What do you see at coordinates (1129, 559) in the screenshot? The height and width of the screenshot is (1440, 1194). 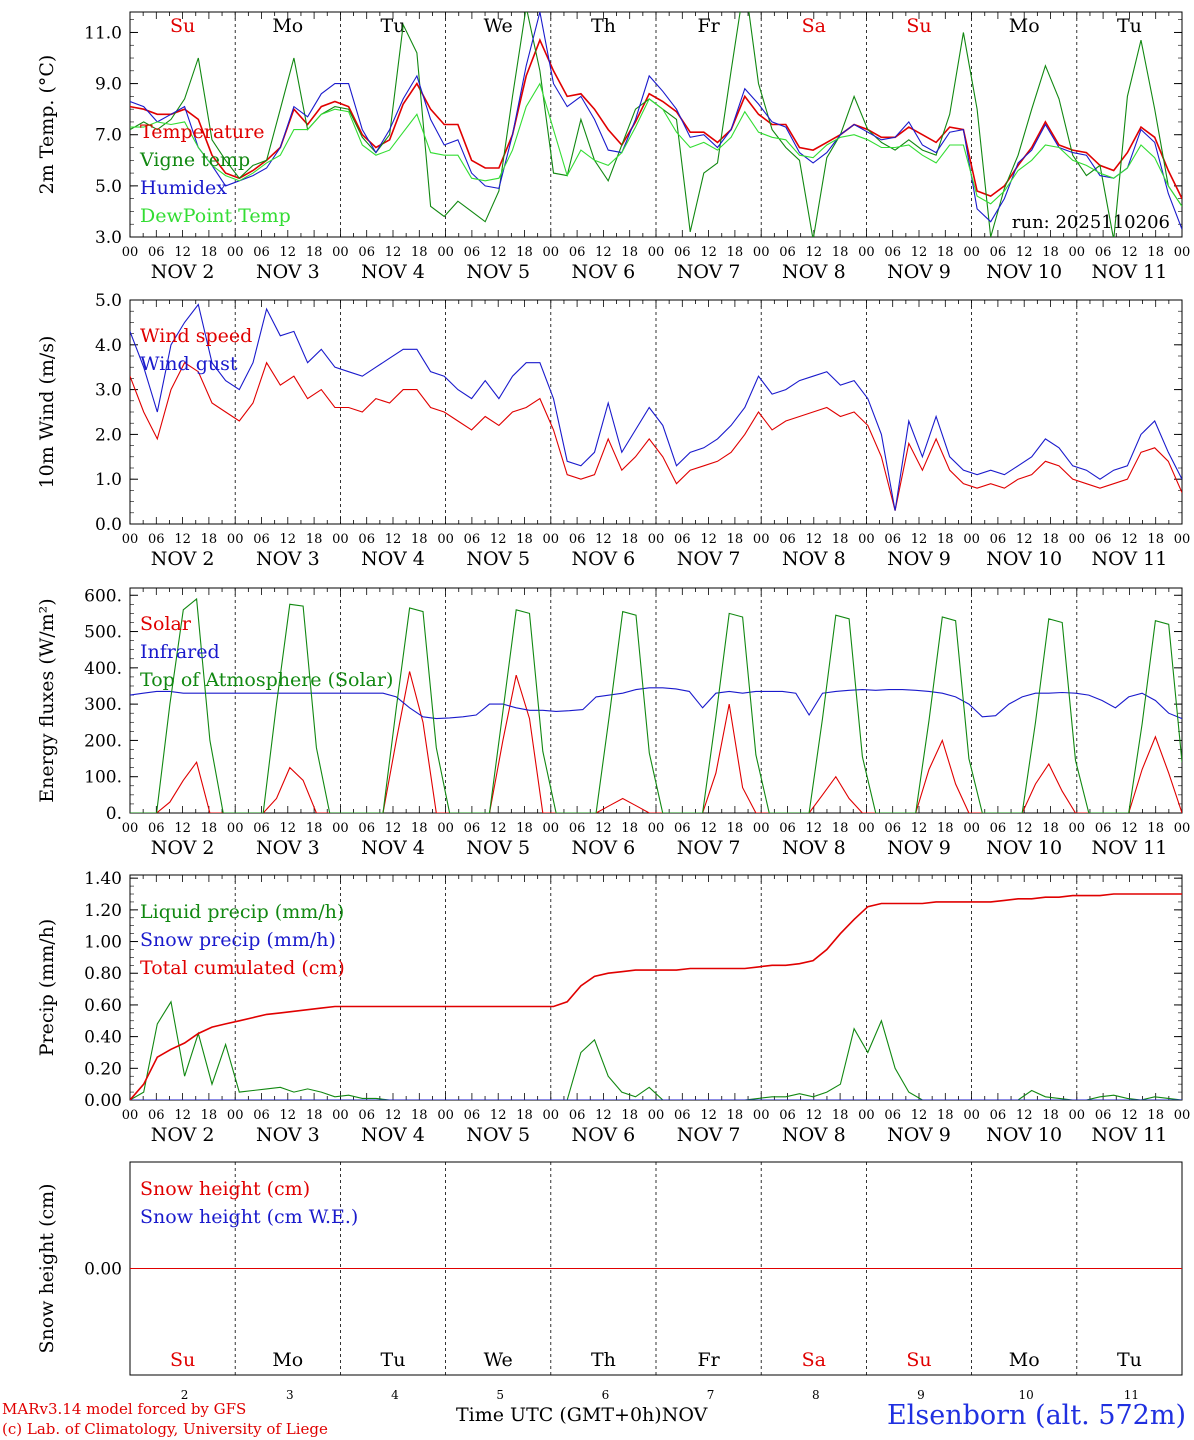 I see `day-label: NOV 11` at bounding box center [1129, 559].